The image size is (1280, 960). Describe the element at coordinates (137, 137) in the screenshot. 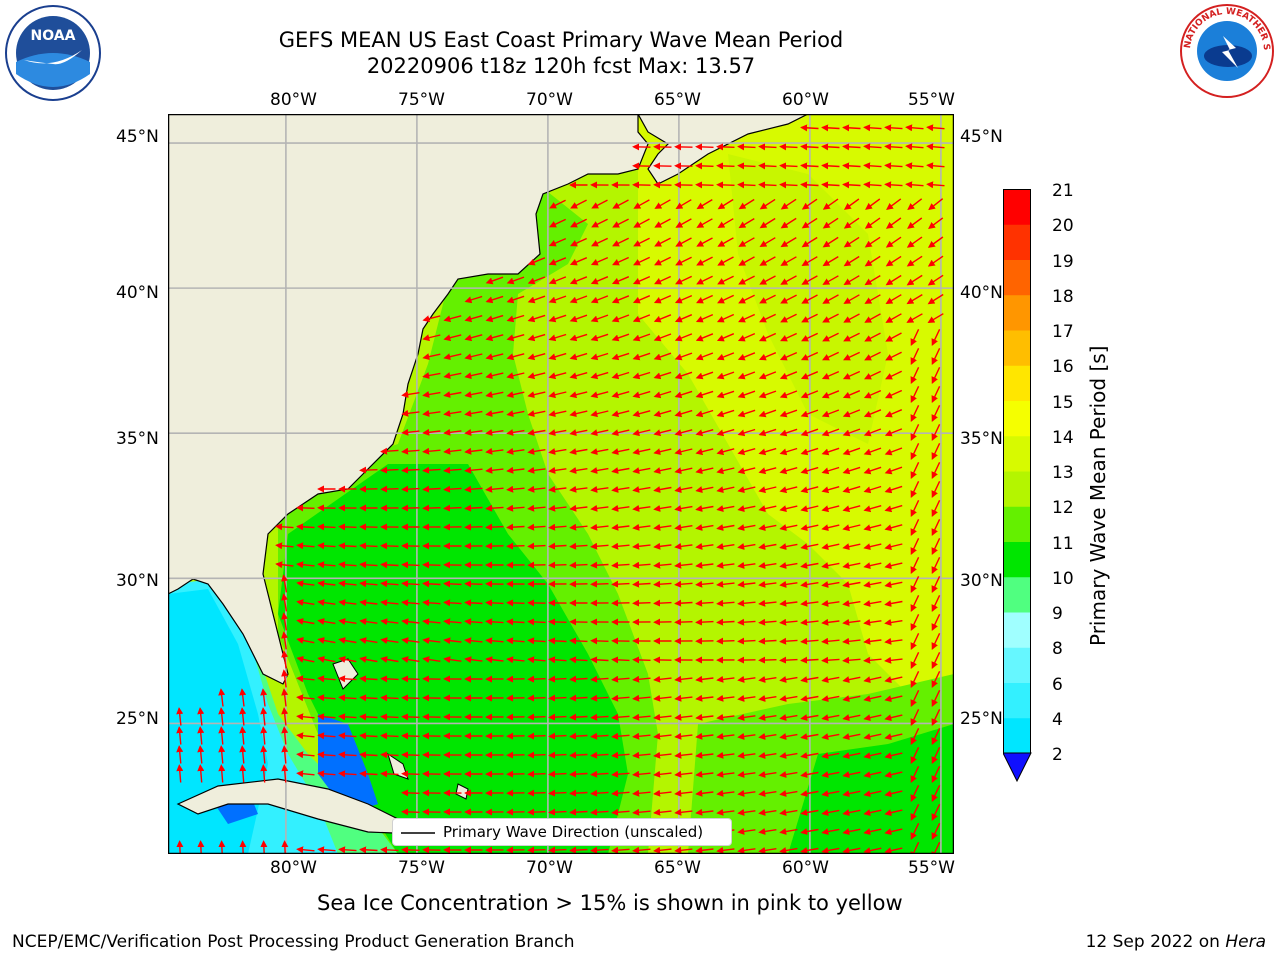

I see `lat-label-left-45n: 45°N` at that location.